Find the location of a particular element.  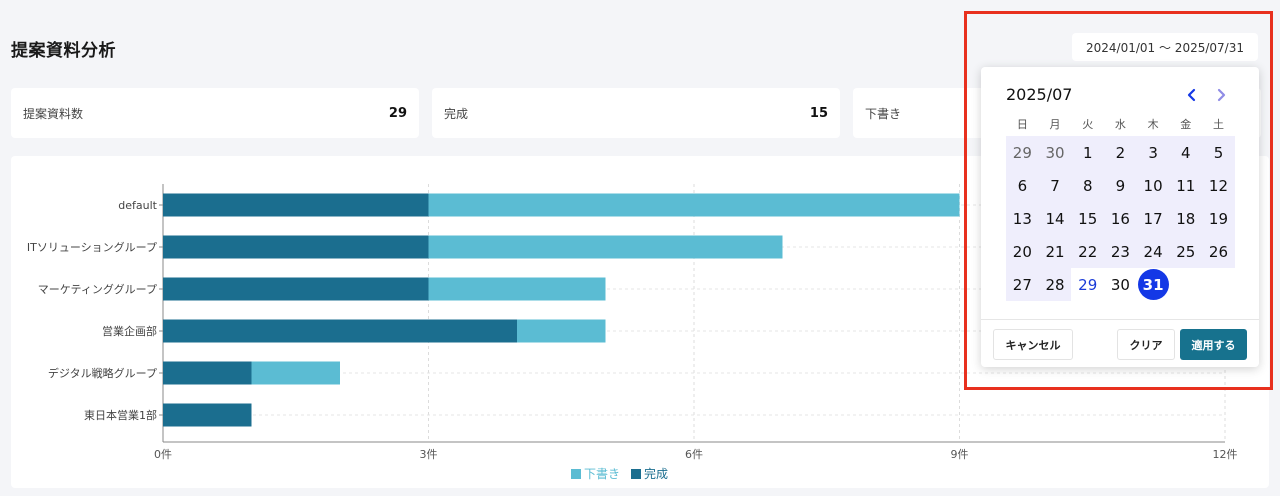

calendar-day-label: 4 is located at coordinates (1186, 152).